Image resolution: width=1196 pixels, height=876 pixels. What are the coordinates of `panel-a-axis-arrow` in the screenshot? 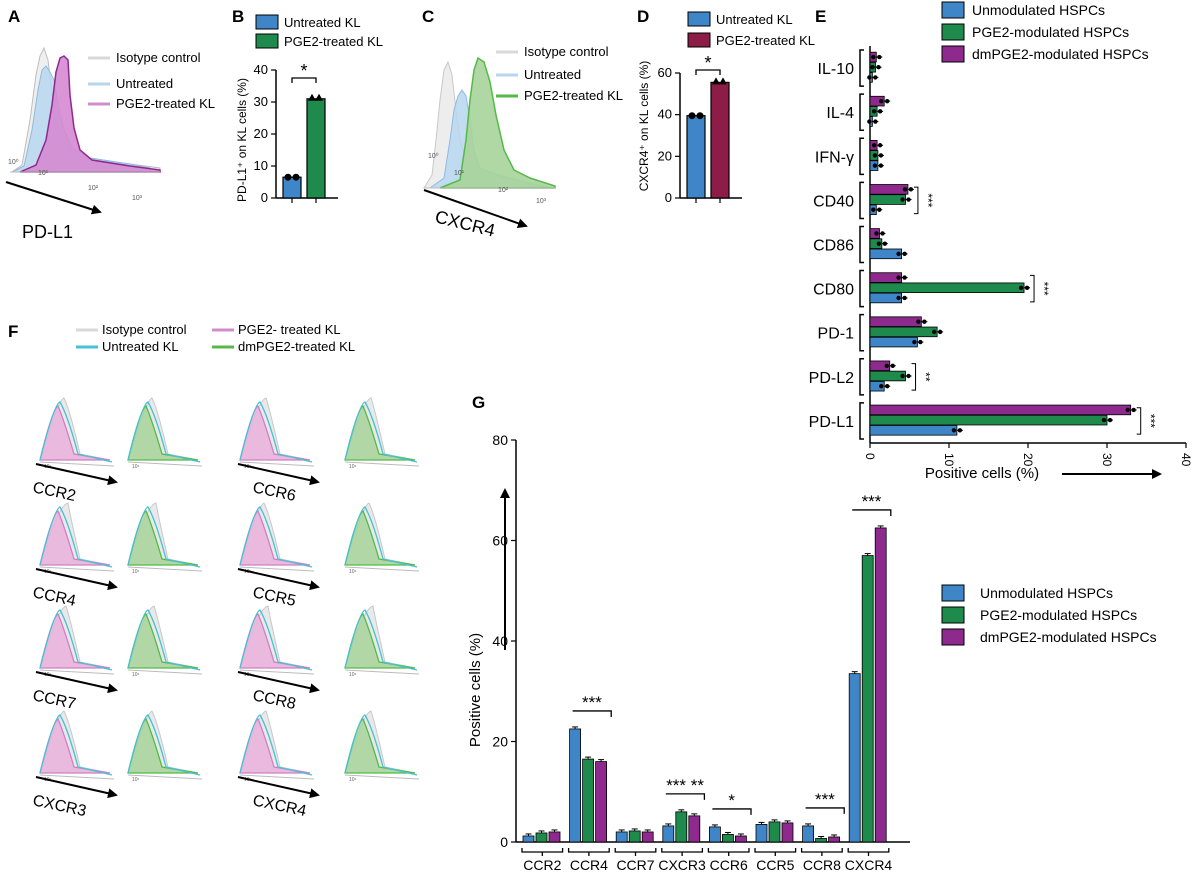 It's located at (53, 198).